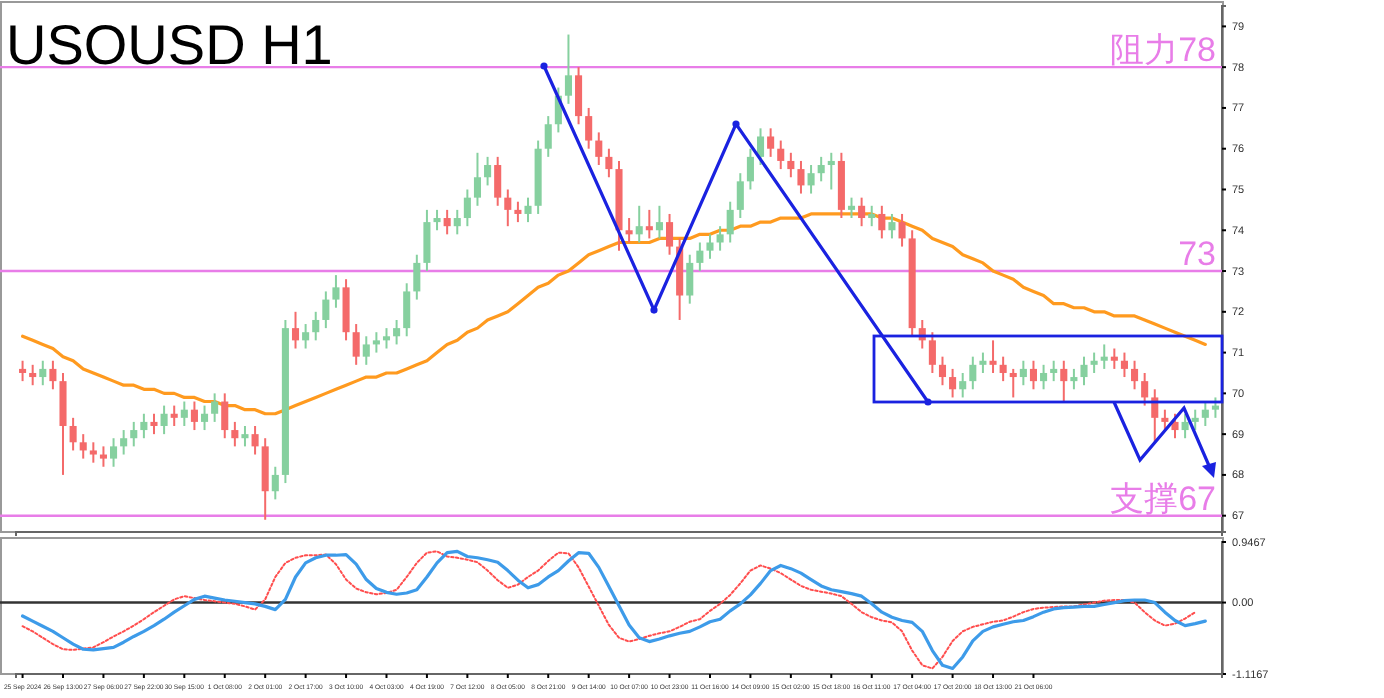  I want to click on ref-line-label: 73, so click(1197, 254).